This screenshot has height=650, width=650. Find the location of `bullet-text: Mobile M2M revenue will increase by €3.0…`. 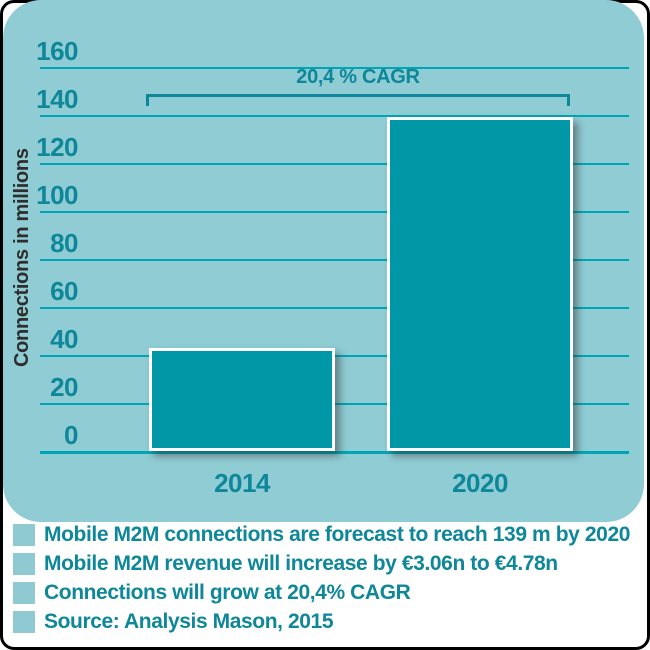

bullet-text: Mobile M2M revenue will increase by €3.0… is located at coordinates (301, 563).